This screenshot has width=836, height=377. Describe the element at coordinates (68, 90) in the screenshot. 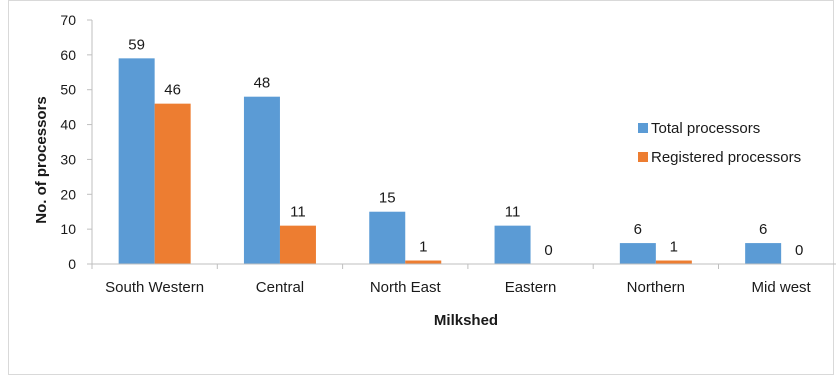

I see `y-tick-label: 50` at that location.